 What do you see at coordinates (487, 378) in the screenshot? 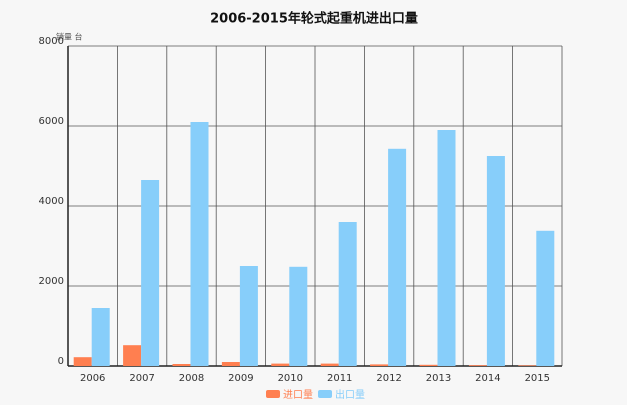
I see `x-tick-label: 2014` at bounding box center [487, 378].